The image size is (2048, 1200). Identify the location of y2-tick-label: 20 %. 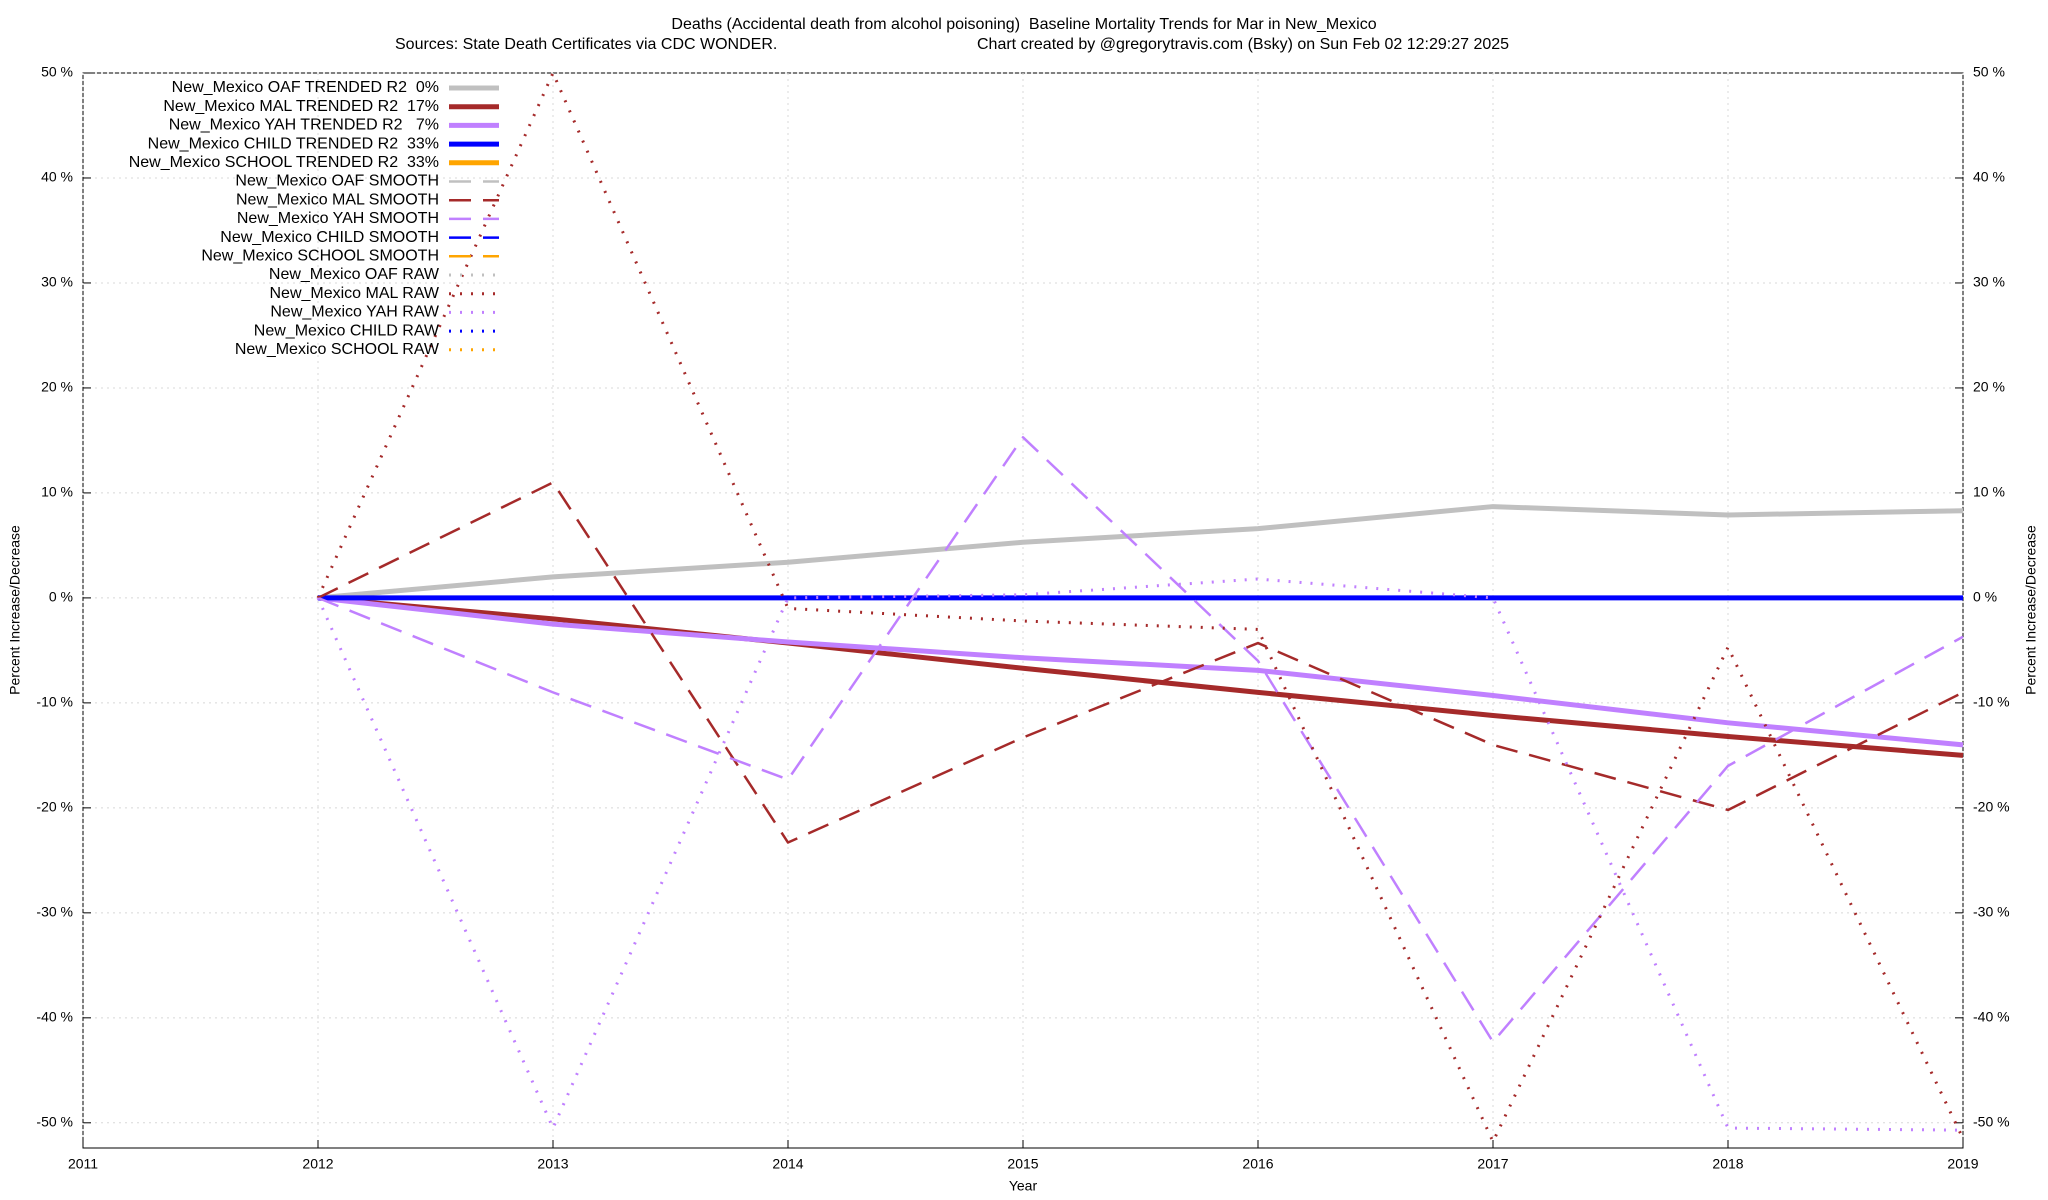
(1989, 387).